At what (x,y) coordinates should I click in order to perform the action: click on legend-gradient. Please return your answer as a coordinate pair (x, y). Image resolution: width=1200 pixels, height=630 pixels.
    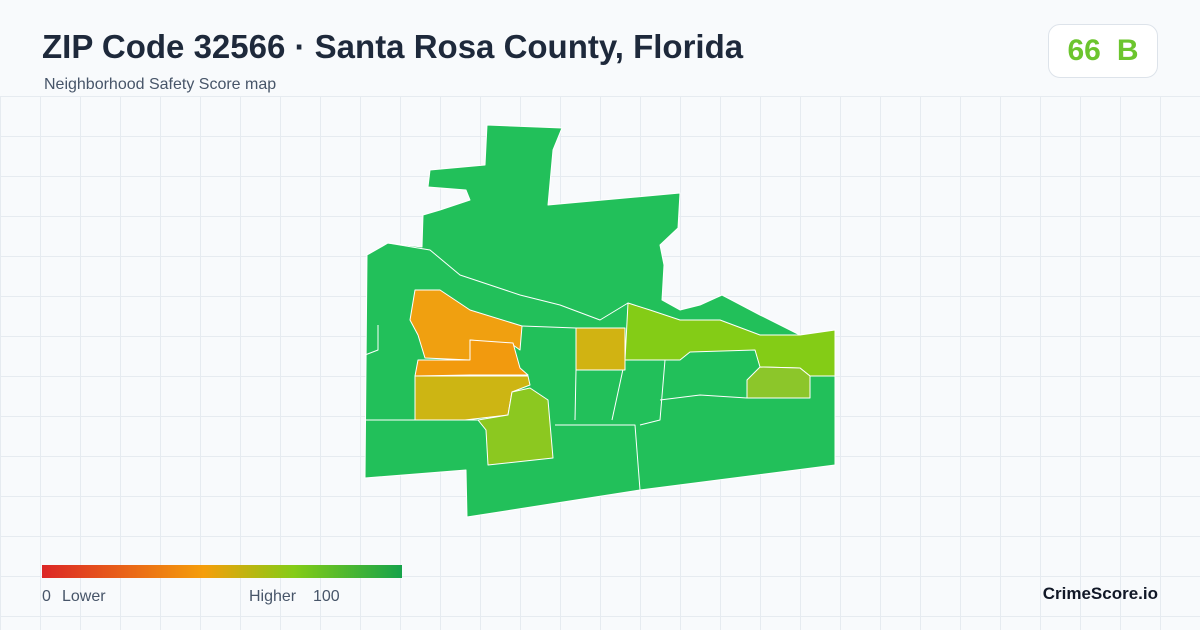
    Looking at the image, I should click on (222, 571).